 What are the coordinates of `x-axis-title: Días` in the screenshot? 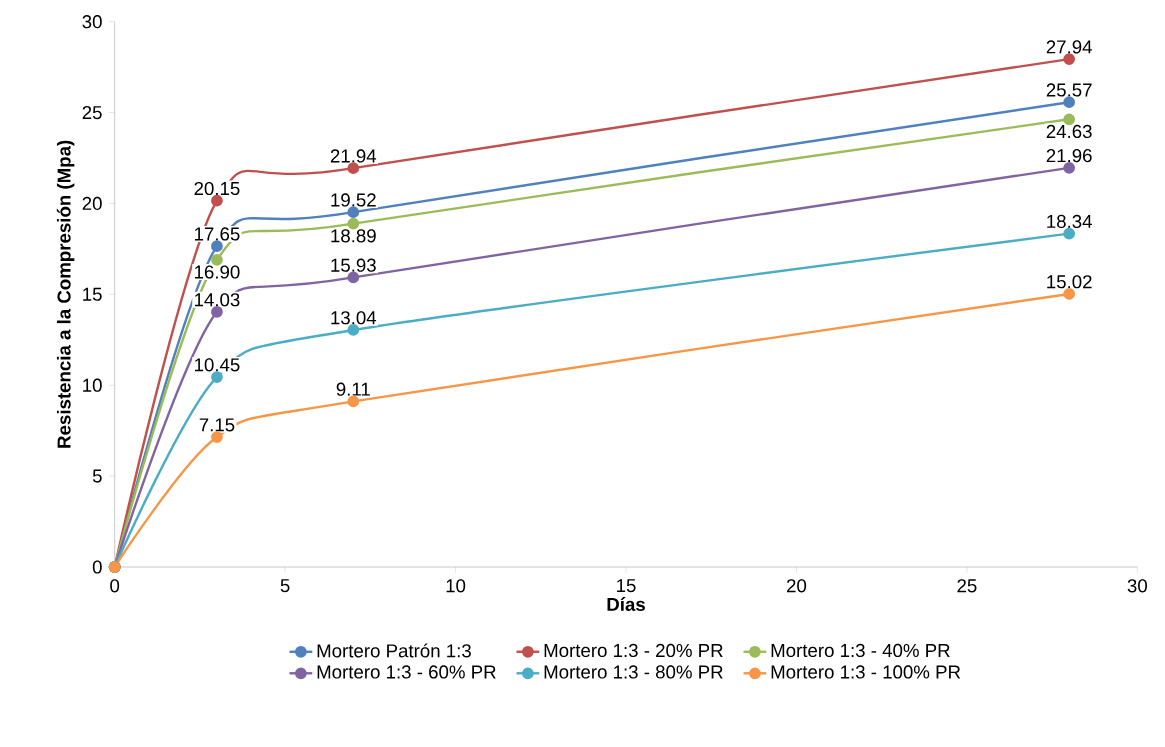 It's located at (626, 604).